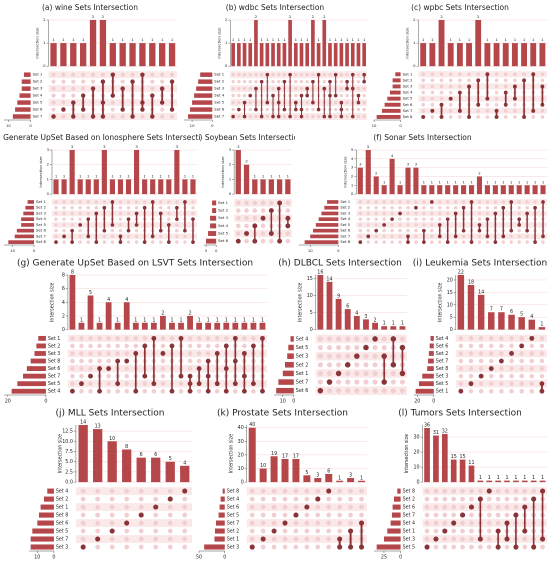  Describe the element at coordinates (442, 354) in the screenshot. I see `set-label: Set 2` at that location.